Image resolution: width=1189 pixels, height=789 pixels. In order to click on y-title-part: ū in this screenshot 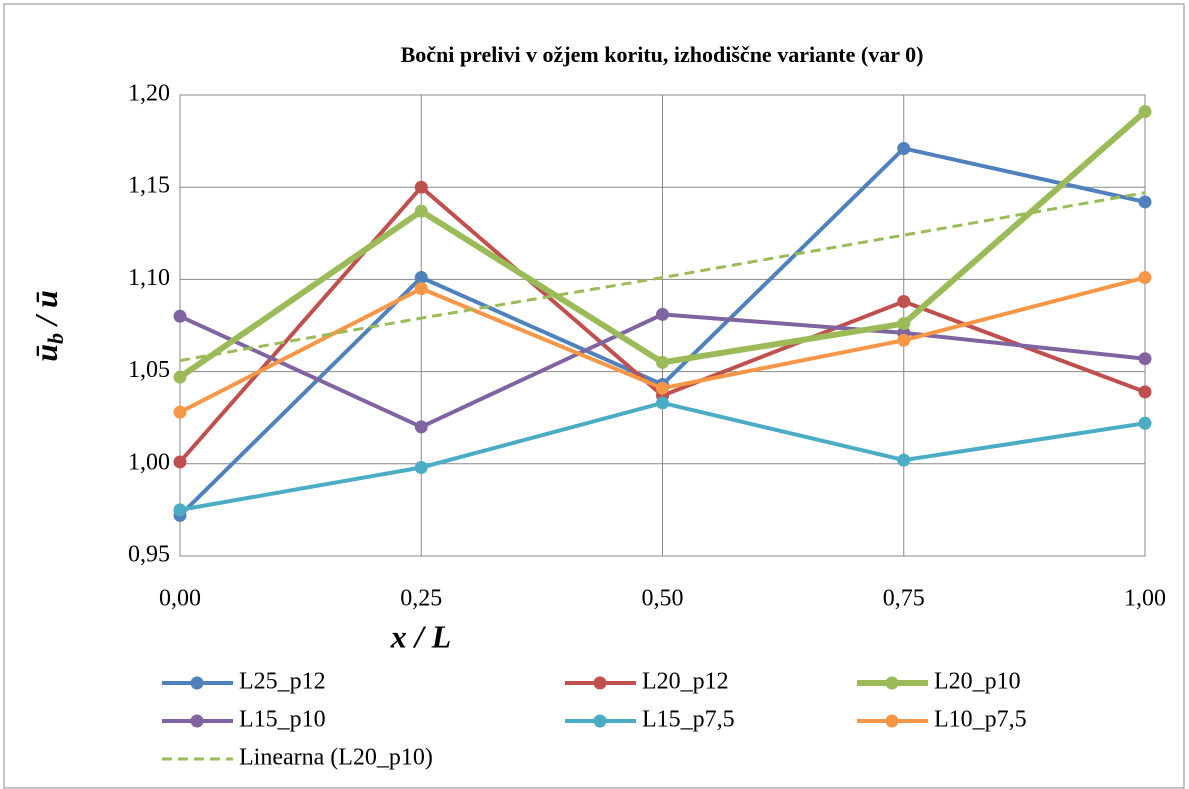, I will do `click(46, 353)`.